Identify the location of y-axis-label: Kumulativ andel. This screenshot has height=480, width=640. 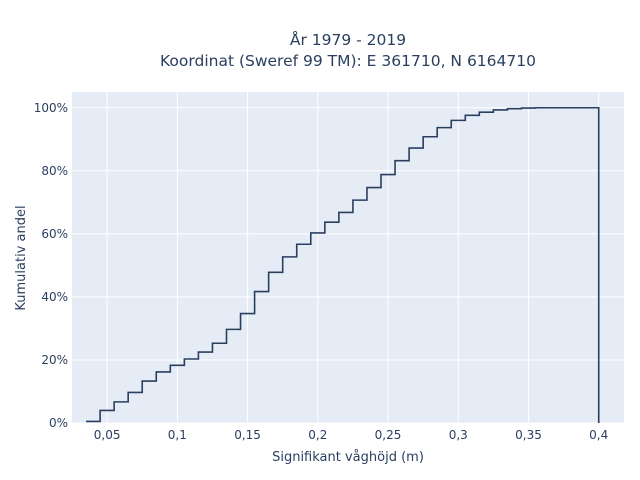
(21, 257).